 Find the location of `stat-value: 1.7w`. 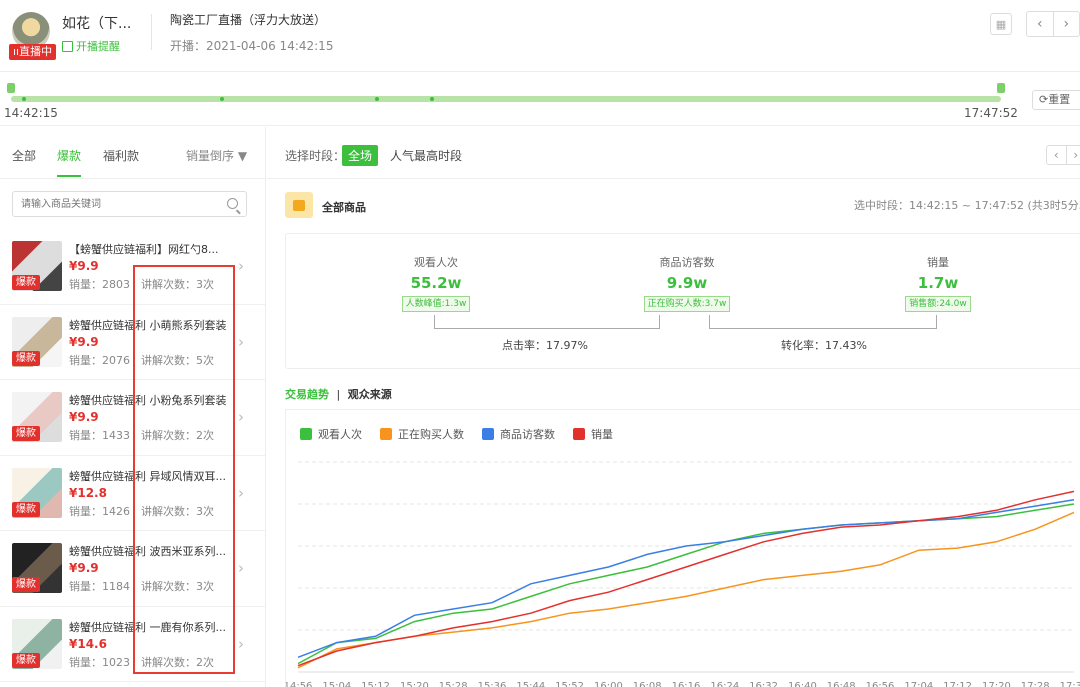

stat-value: 1.7w is located at coordinates (938, 283).